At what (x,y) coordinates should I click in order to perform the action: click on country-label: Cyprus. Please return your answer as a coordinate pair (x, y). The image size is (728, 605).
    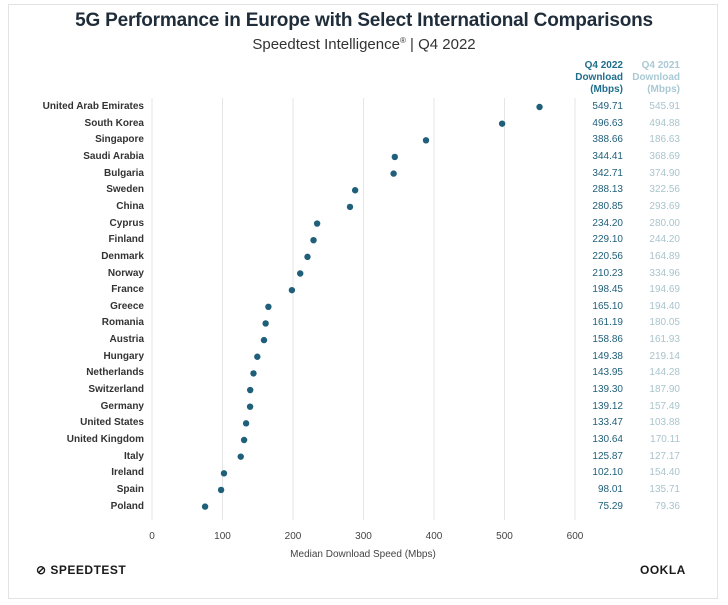
    Looking at the image, I should click on (126, 223).